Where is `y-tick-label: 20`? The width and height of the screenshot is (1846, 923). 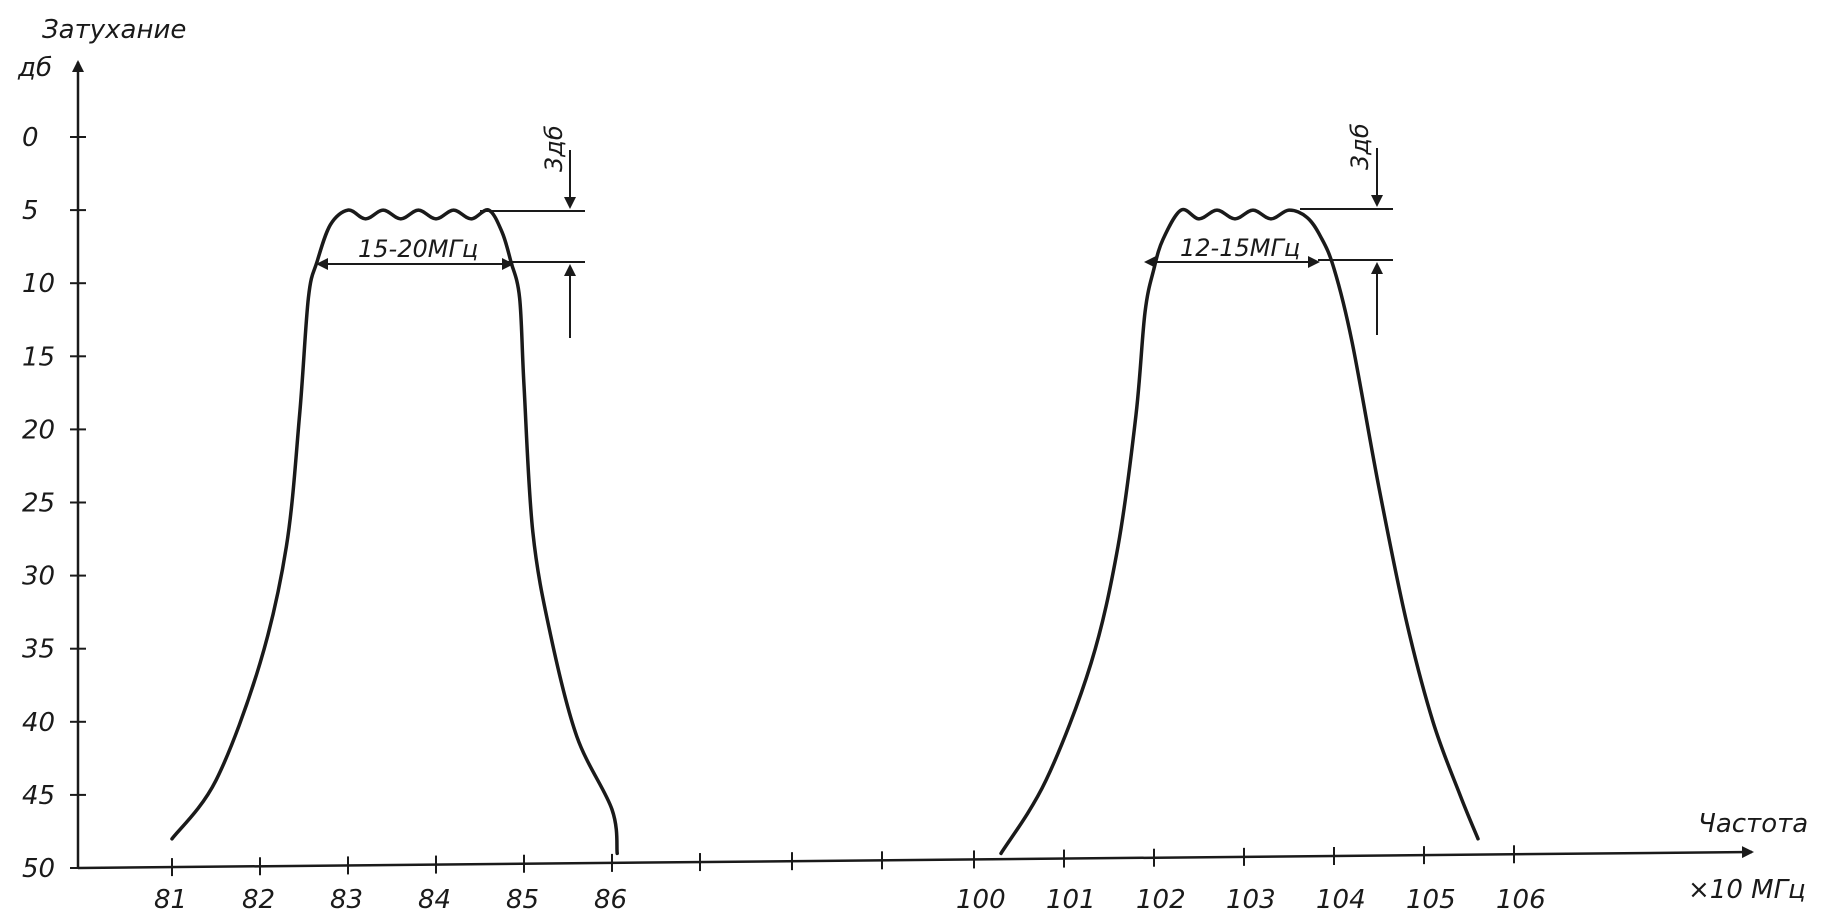
y-tick-label: 20 is located at coordinates (38, 430).